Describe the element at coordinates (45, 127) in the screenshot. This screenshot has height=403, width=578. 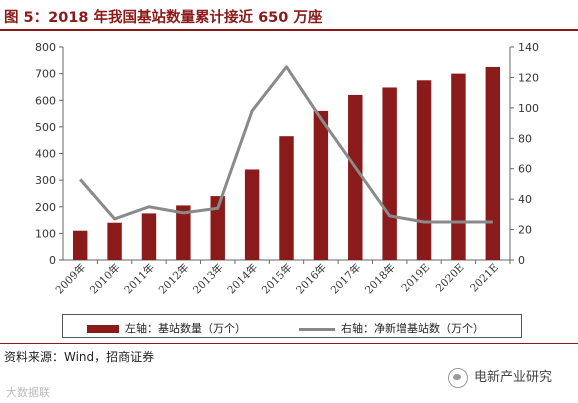
I see `left-tick-label: 500` at that location.